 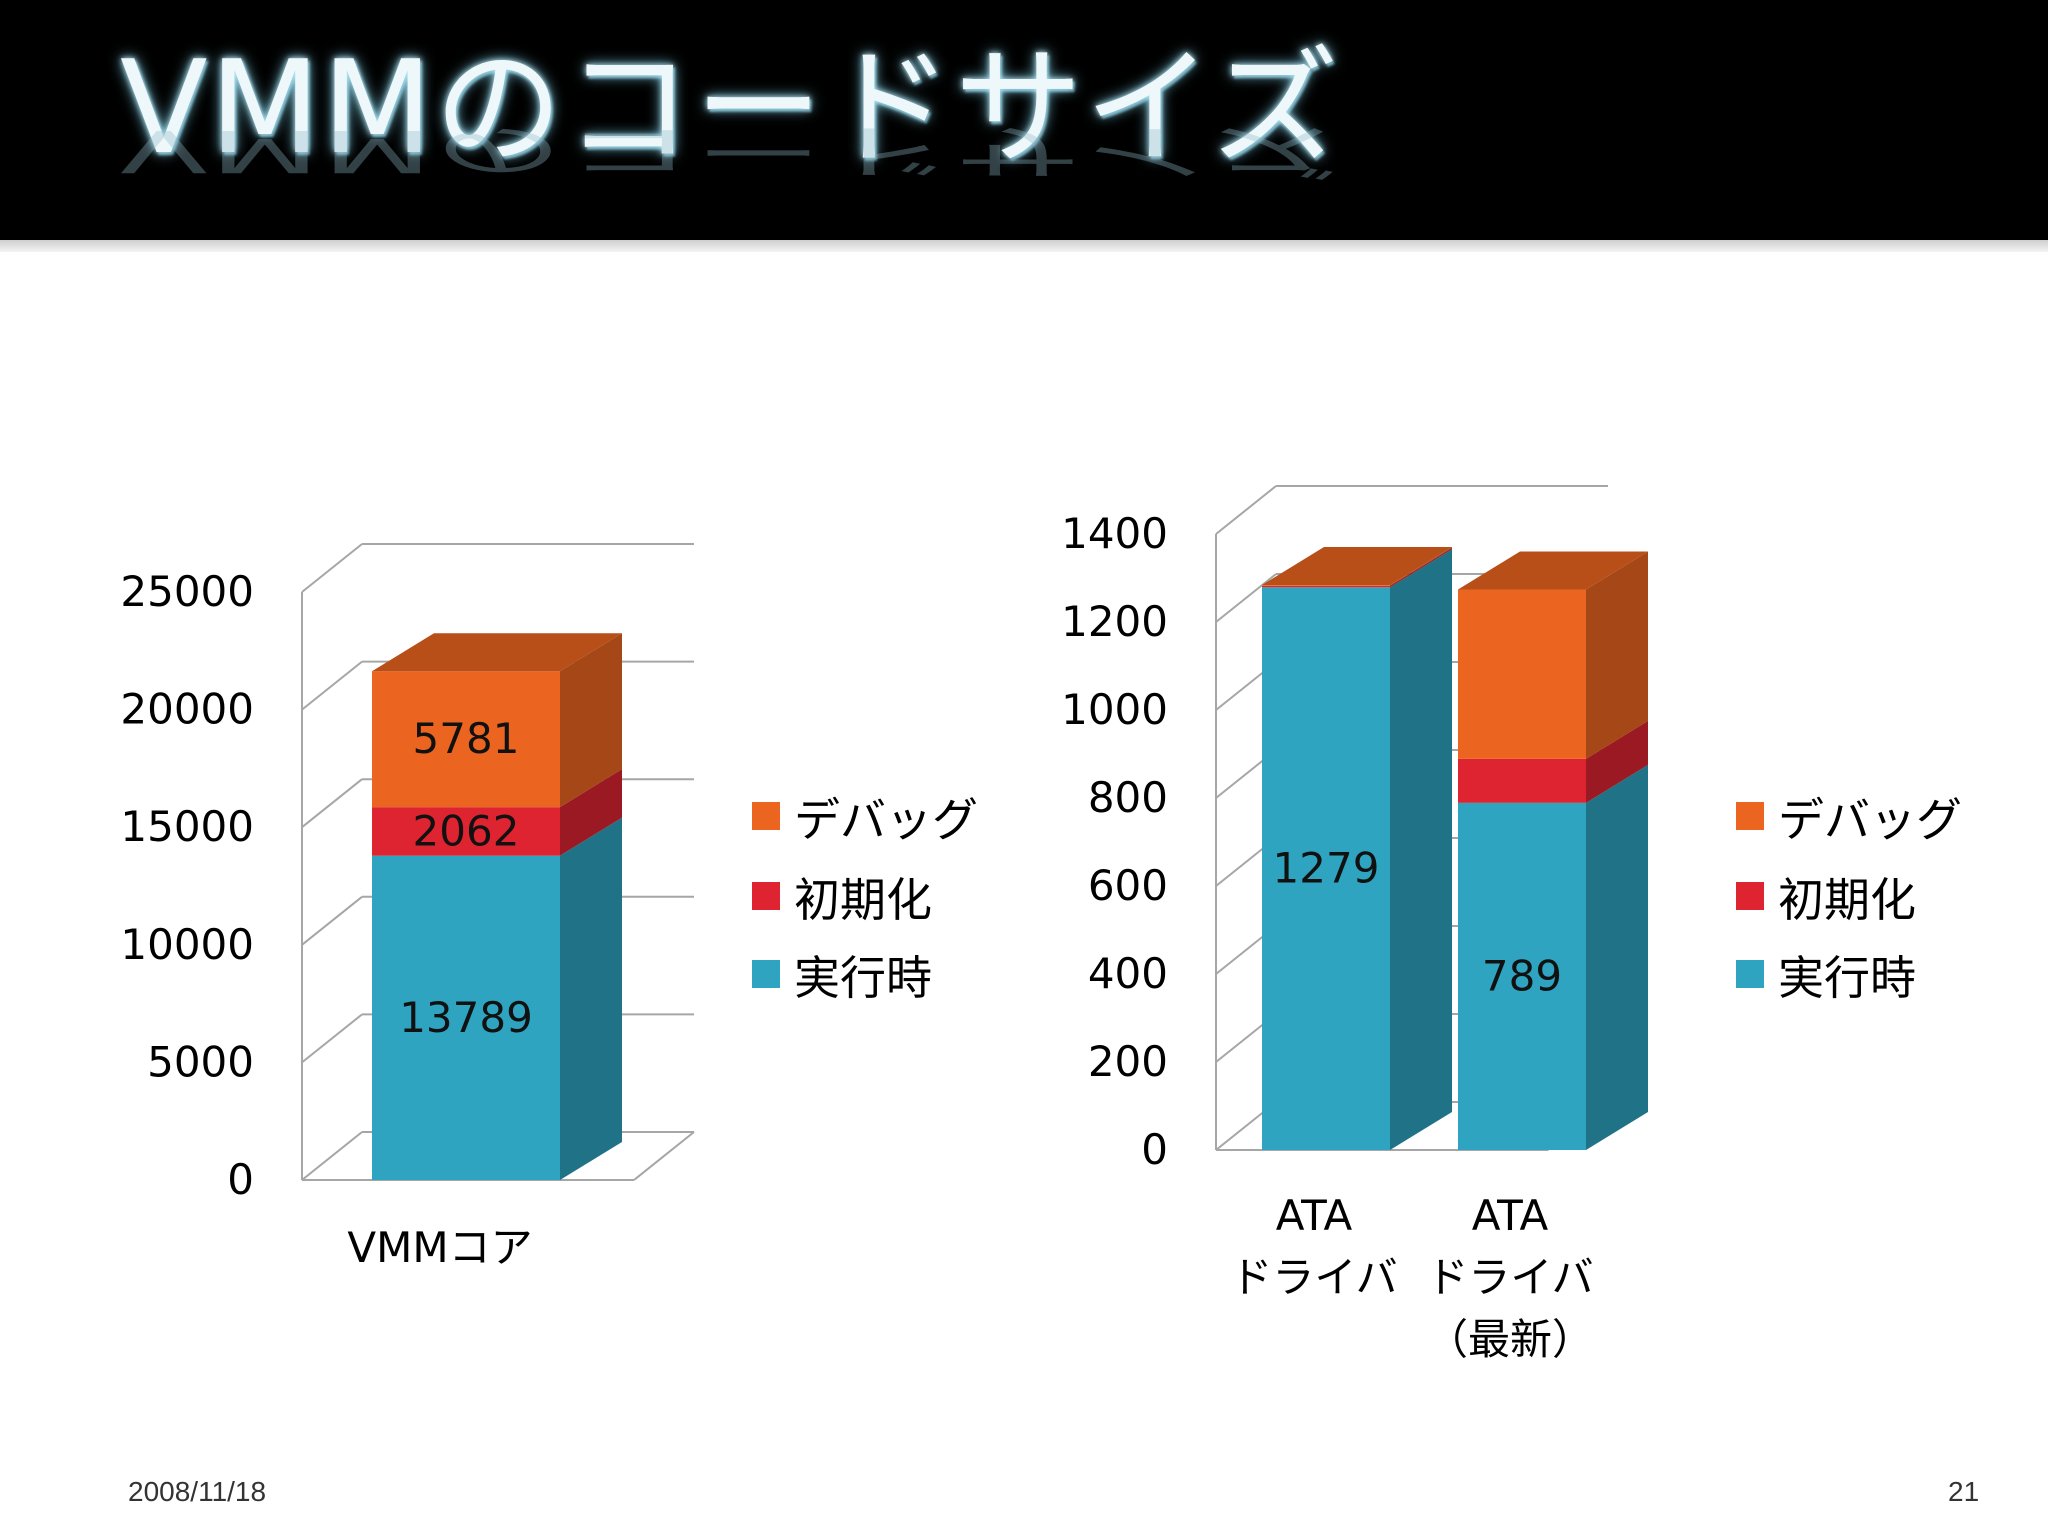 What do you see at coordinates (1128, 885) in the screenshot?
I see `y-tick-label: 600` at bounding box center [1128, 885].